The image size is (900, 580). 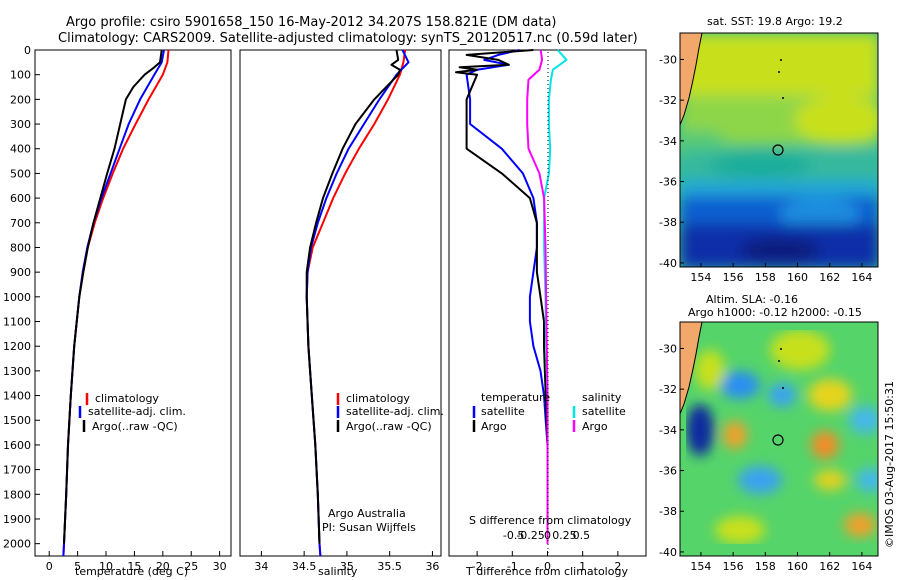 What do you see at coordinates (220, 566) in the screenshot?
I see `x-tick-label: 30` at bounding box center [220, 566].